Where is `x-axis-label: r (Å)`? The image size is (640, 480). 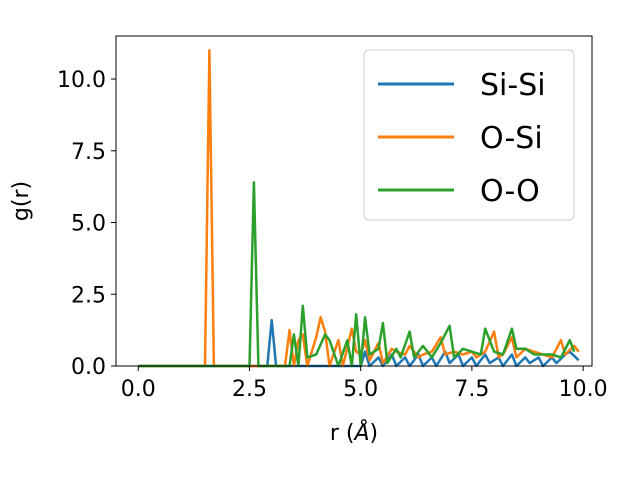 x-axis-label: r (Å) is located at coordinates (354, 432).